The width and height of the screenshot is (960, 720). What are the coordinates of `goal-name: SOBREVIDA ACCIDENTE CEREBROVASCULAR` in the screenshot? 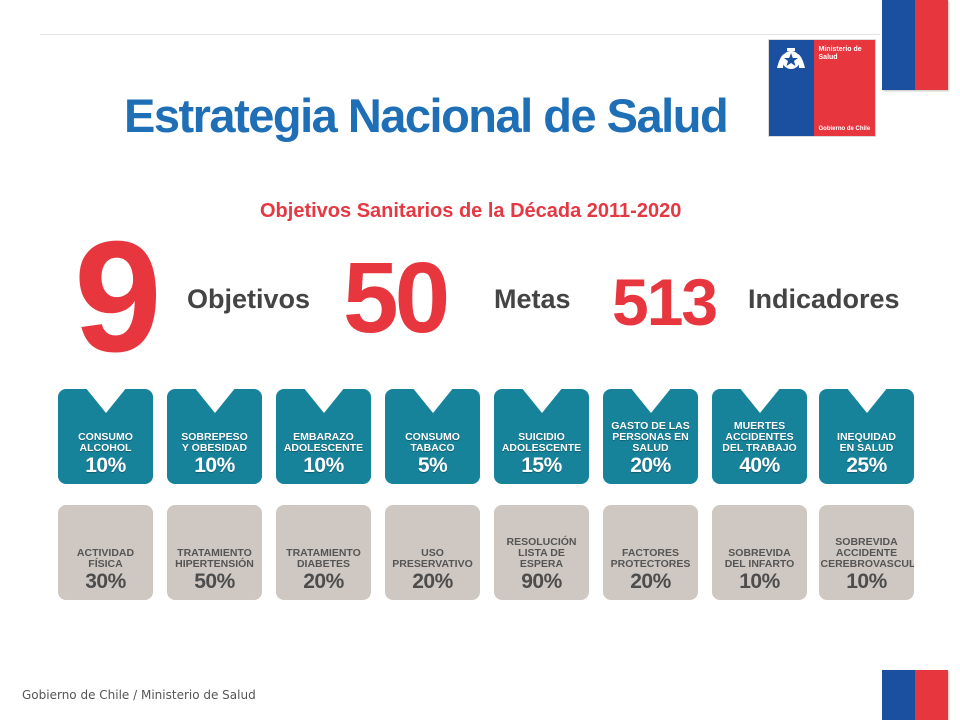 It's located at (867, 553).